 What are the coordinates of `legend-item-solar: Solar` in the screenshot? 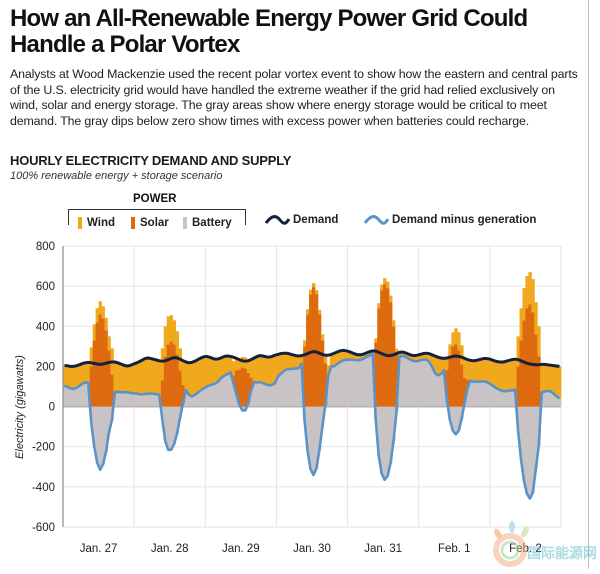 It's located at (150, 223).